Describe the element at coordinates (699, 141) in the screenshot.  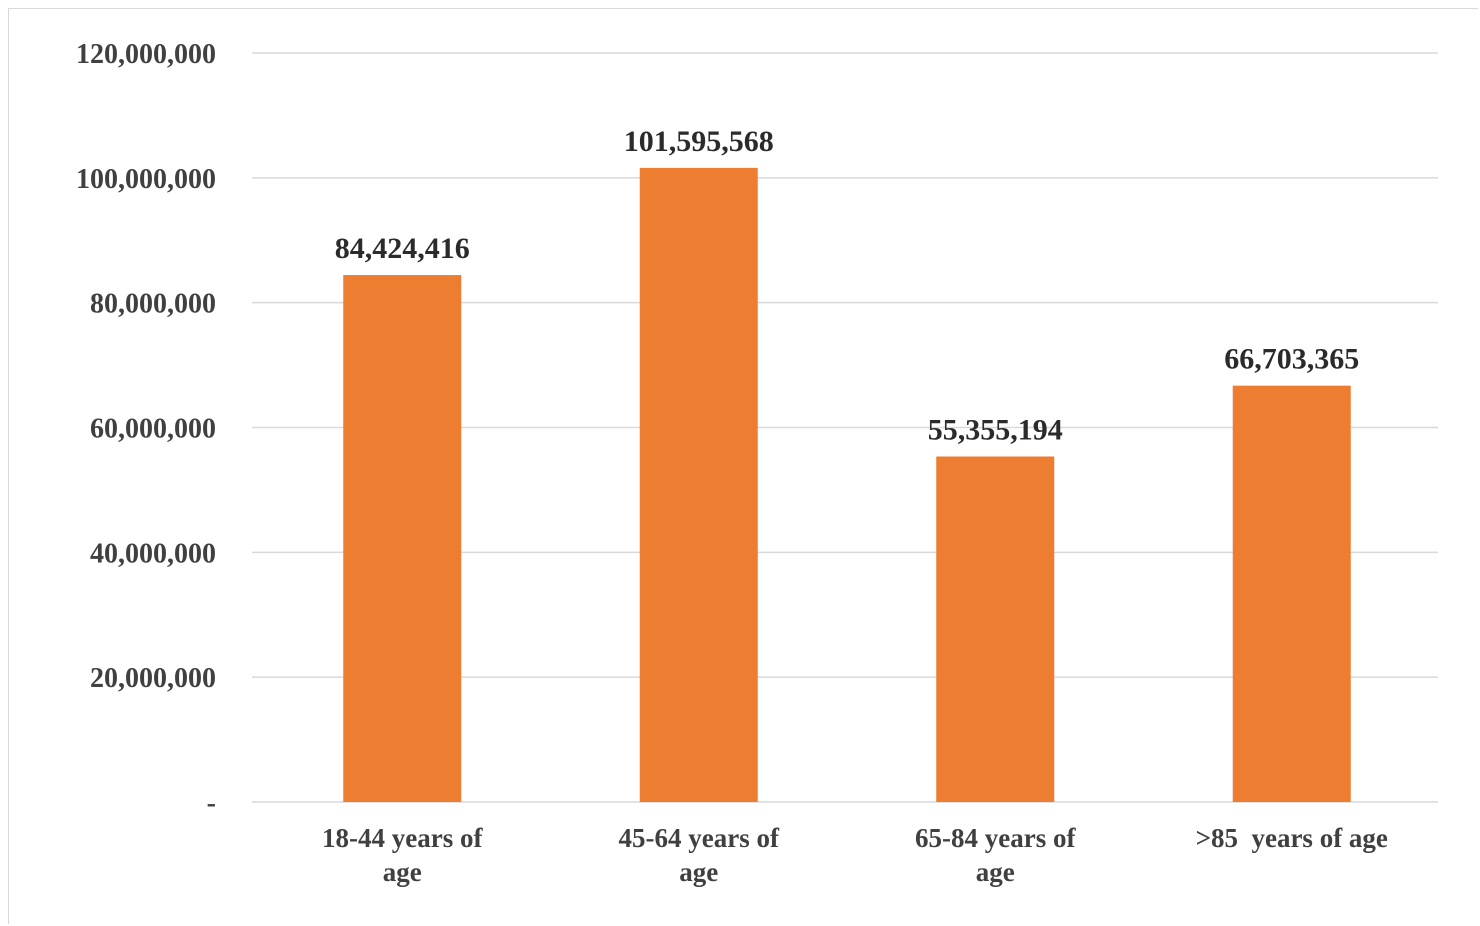
I see `data-label: 101,595,568` at that location.